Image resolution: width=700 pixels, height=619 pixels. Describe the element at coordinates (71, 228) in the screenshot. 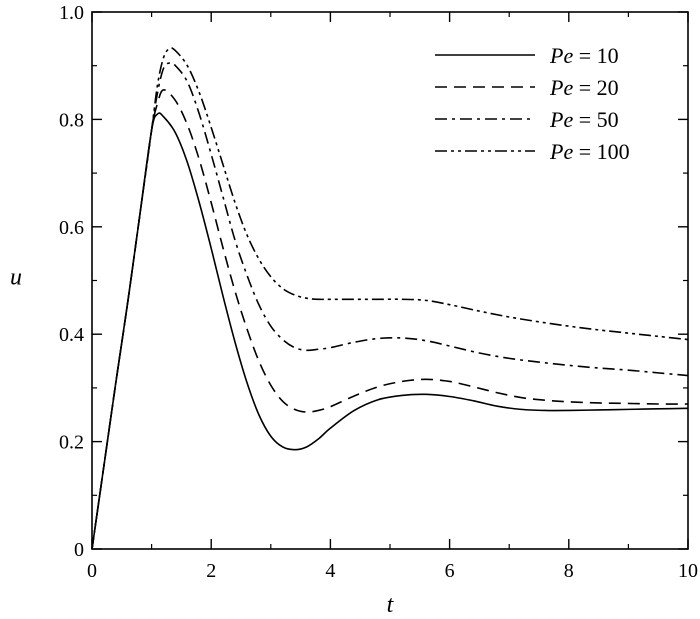

I see `y-tick-label: 0.6` at that location.